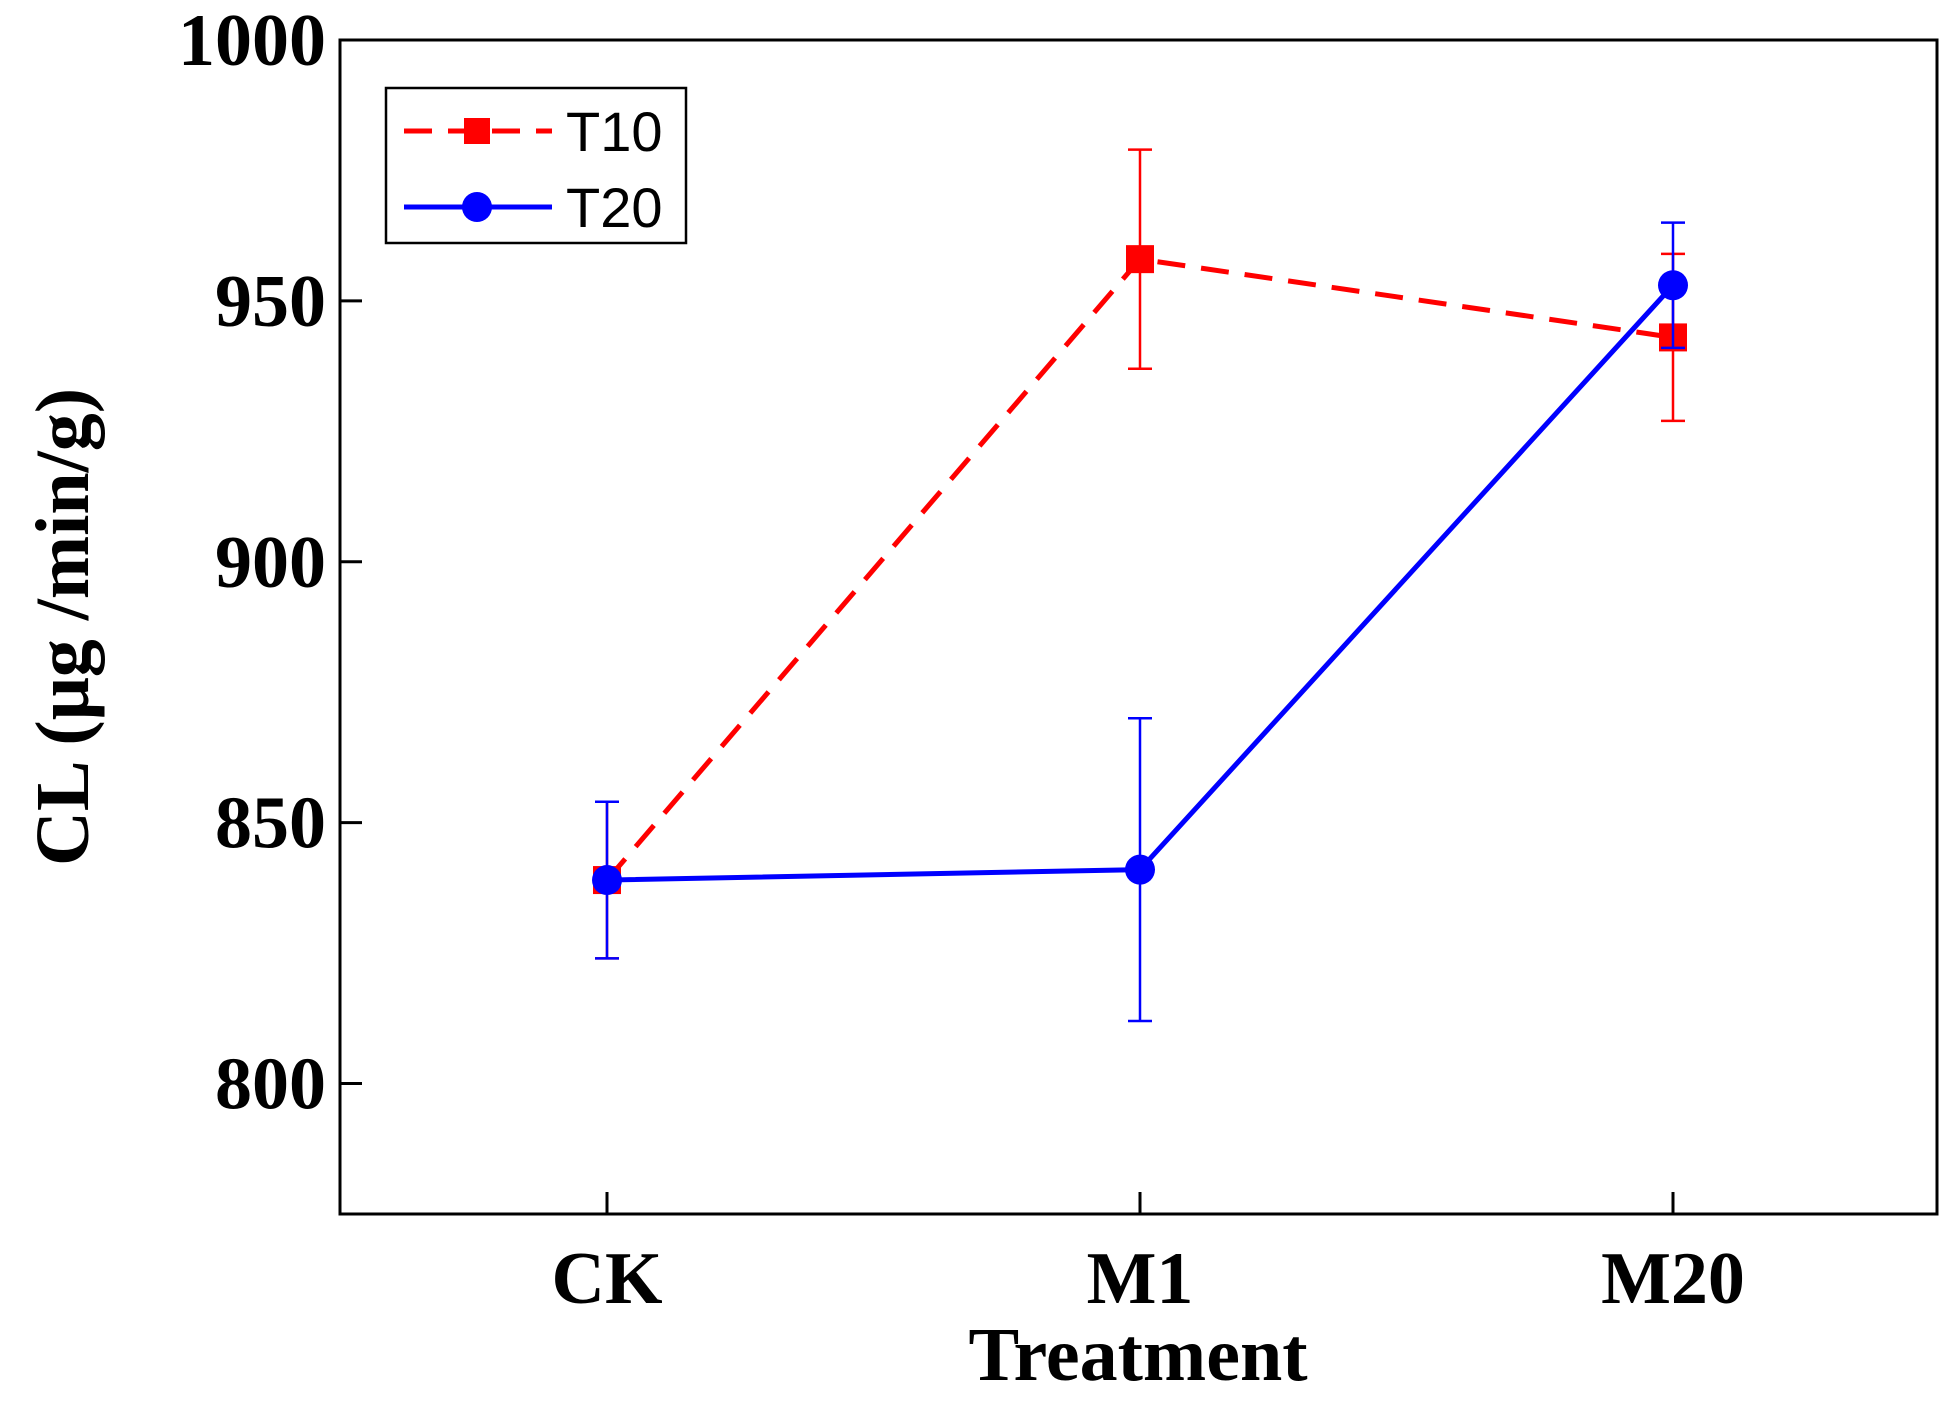 The image size is (1948, 1423). What do you see at coordinates (270, 1085) in the screenshot?
I see `y-tick-label: 800` at bounding box center [270, 1085].